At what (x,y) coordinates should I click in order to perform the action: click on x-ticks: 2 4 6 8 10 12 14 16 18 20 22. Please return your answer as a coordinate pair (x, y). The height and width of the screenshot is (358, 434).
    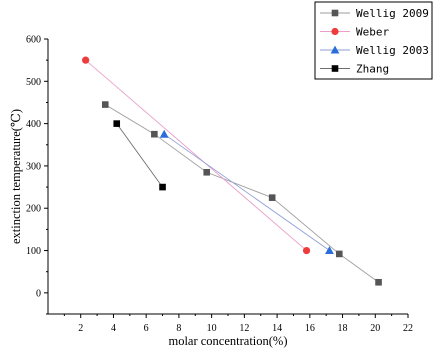
    Looking at the image, I should click on (238, 324).